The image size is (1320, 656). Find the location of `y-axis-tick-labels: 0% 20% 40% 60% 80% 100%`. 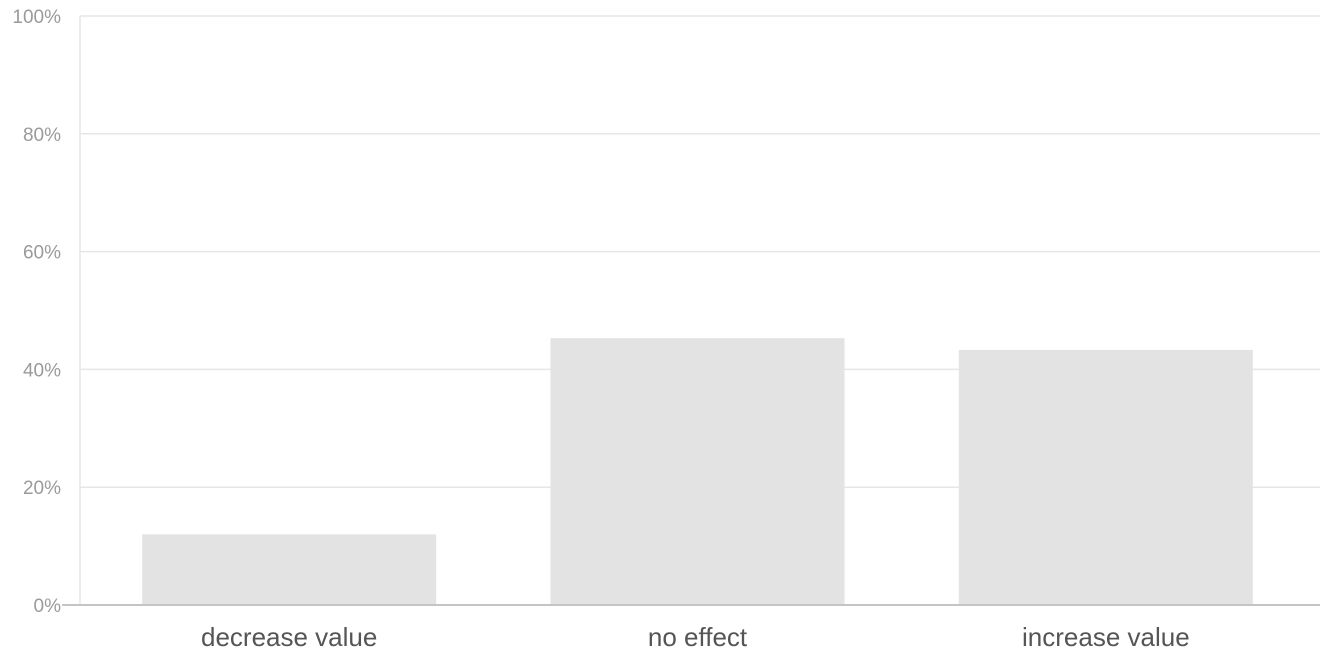

y-axis-tick-labels: 0% 20% 40% 60% 80% 100% is located at coordinates (36, 312).